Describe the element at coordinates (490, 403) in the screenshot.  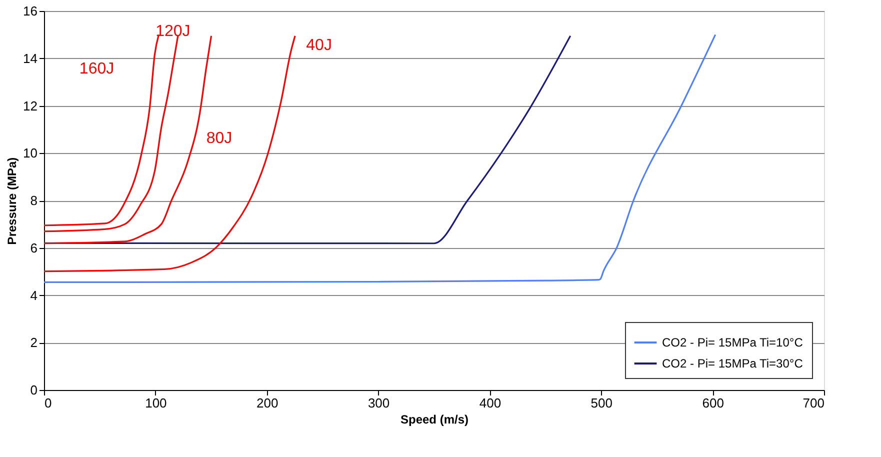
I see `x-tick-label: 400` at that location.